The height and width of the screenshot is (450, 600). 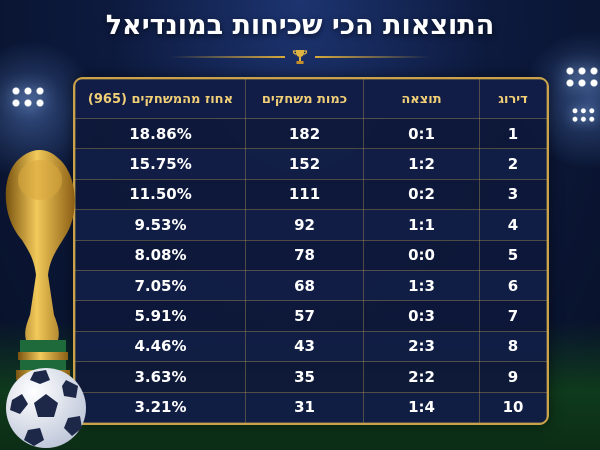 I want to click on percent-cell: 8.08%, so click(x=160, y=255).